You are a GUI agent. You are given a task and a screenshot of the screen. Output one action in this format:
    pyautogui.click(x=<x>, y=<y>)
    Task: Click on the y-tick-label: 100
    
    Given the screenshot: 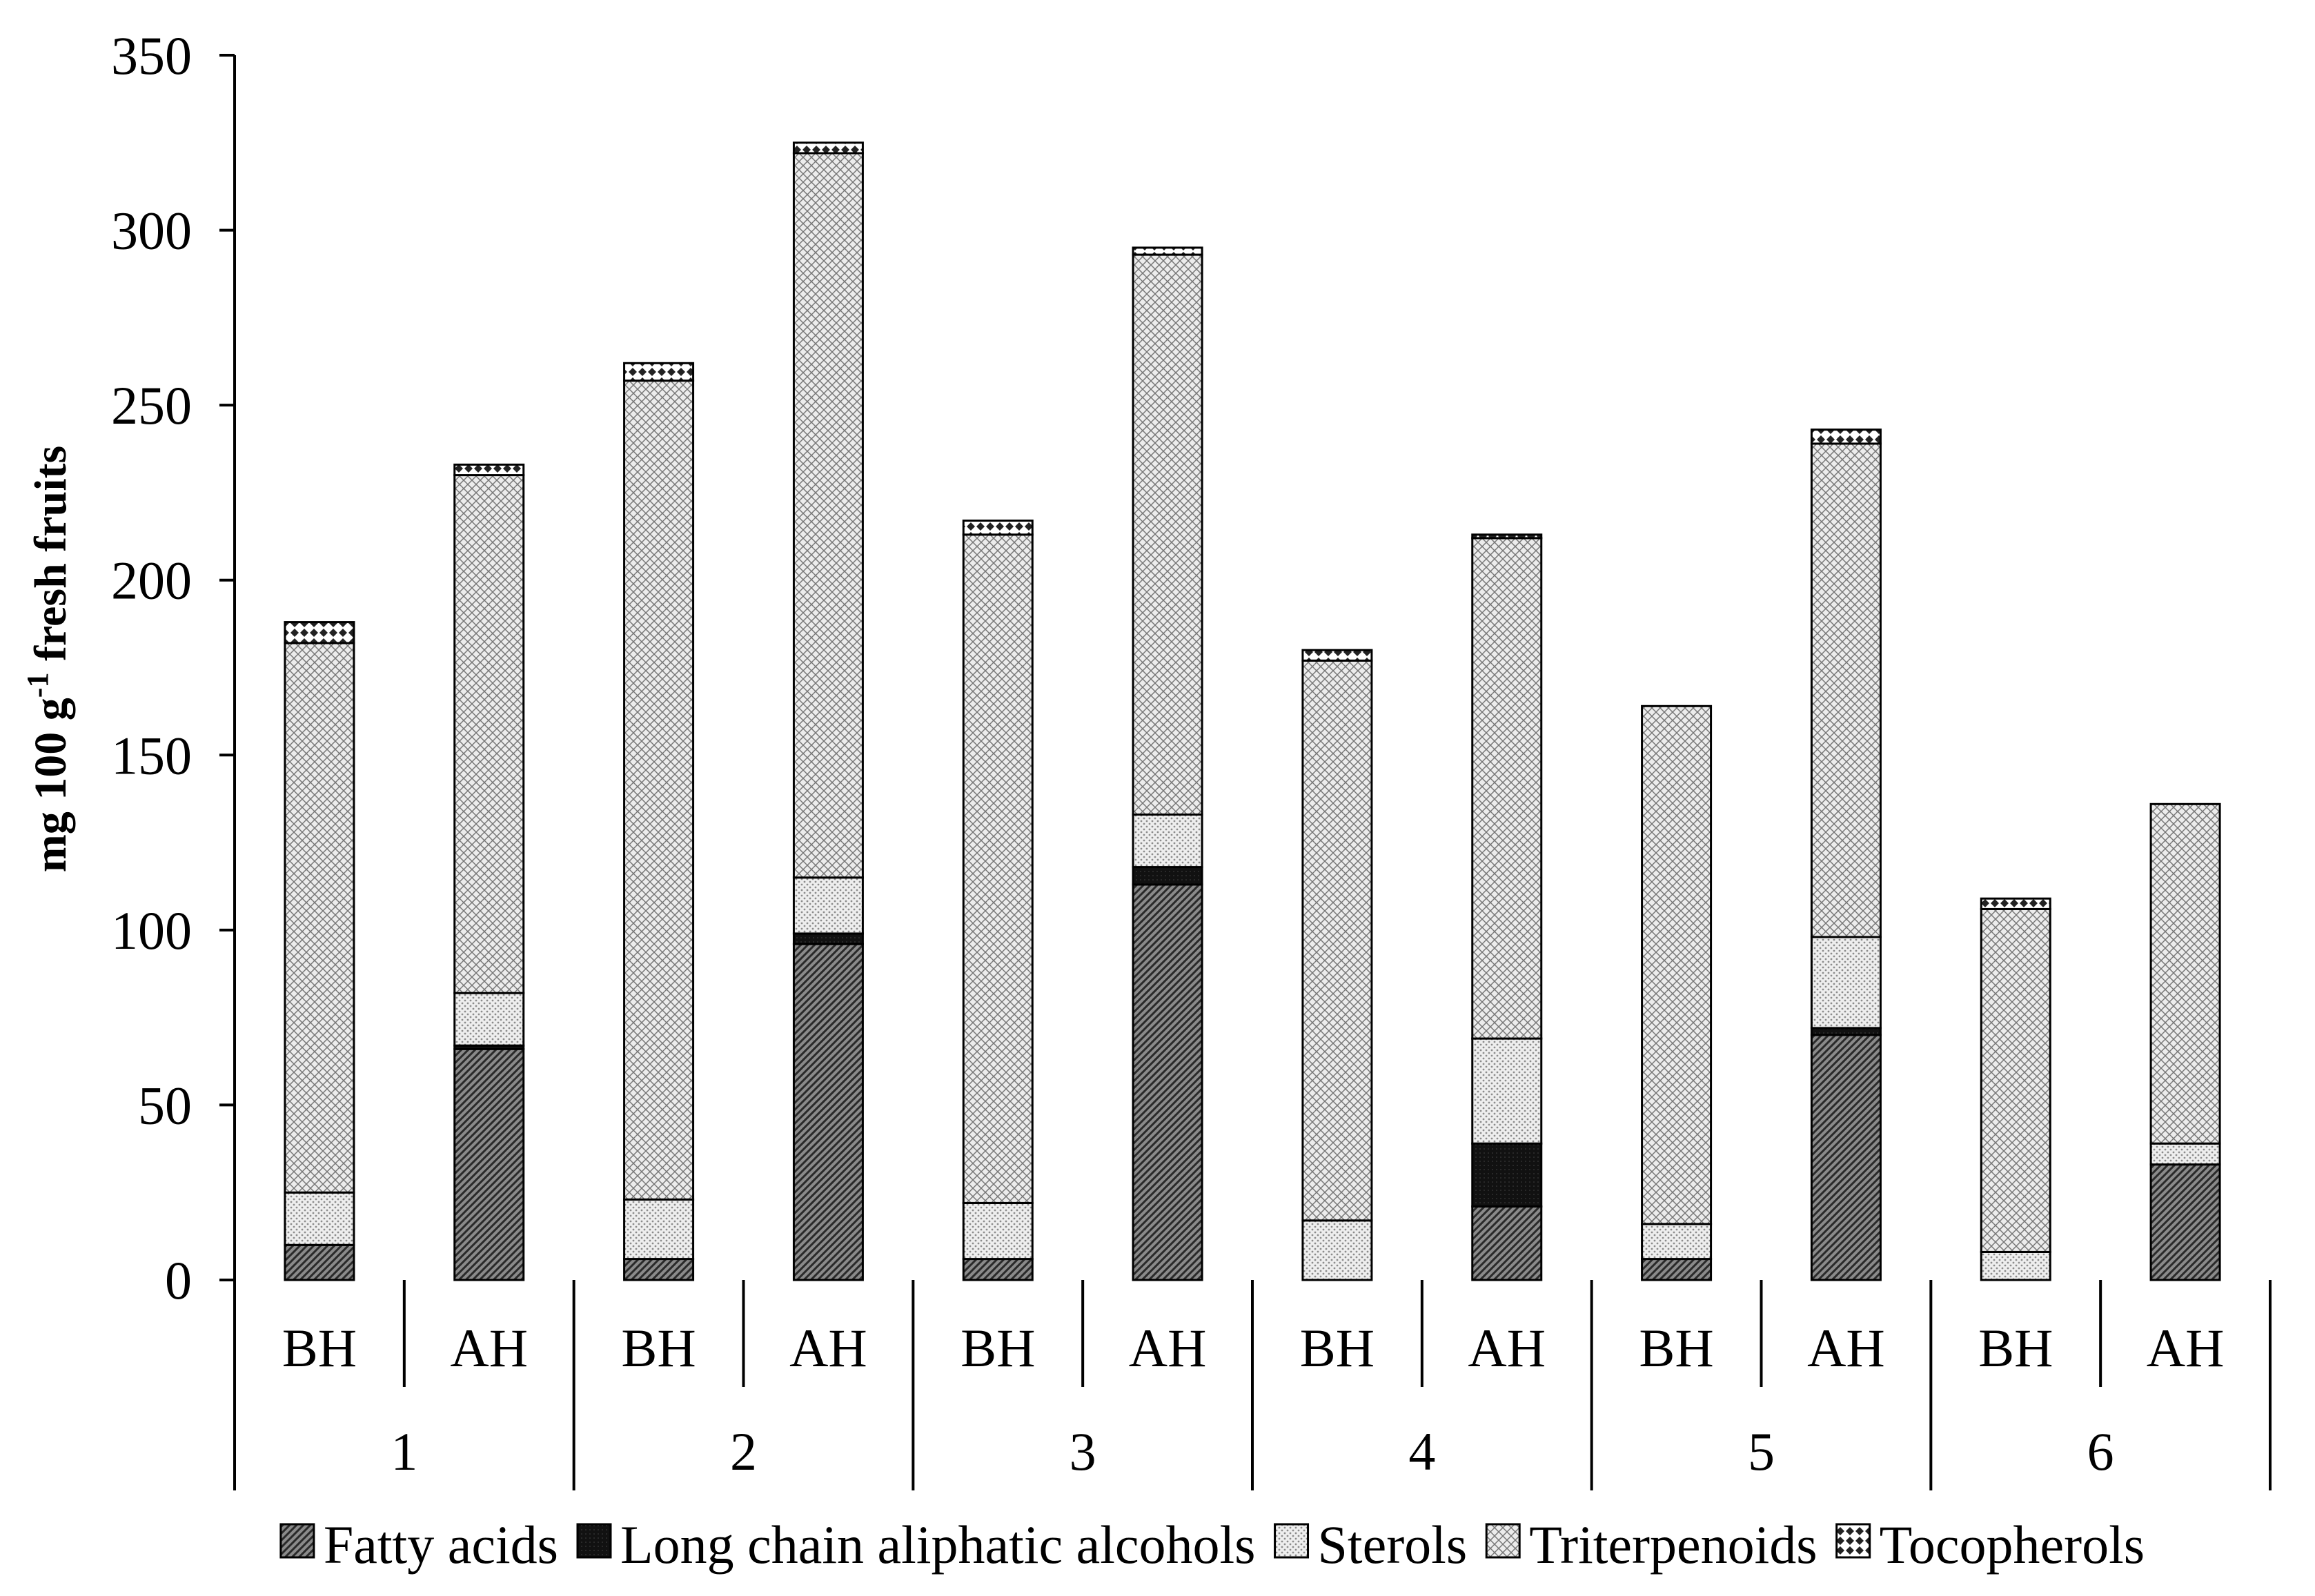 What is the action you would take?
    pyautogui.click(x=151, y=930)
    